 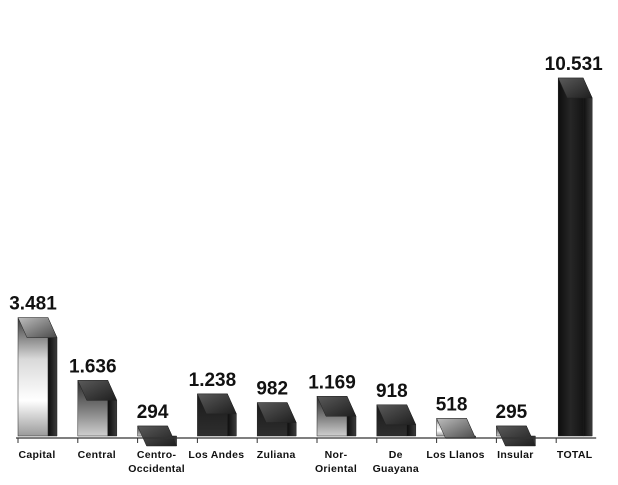 I want to click on bar-front-face, so click(x=570, y=257).